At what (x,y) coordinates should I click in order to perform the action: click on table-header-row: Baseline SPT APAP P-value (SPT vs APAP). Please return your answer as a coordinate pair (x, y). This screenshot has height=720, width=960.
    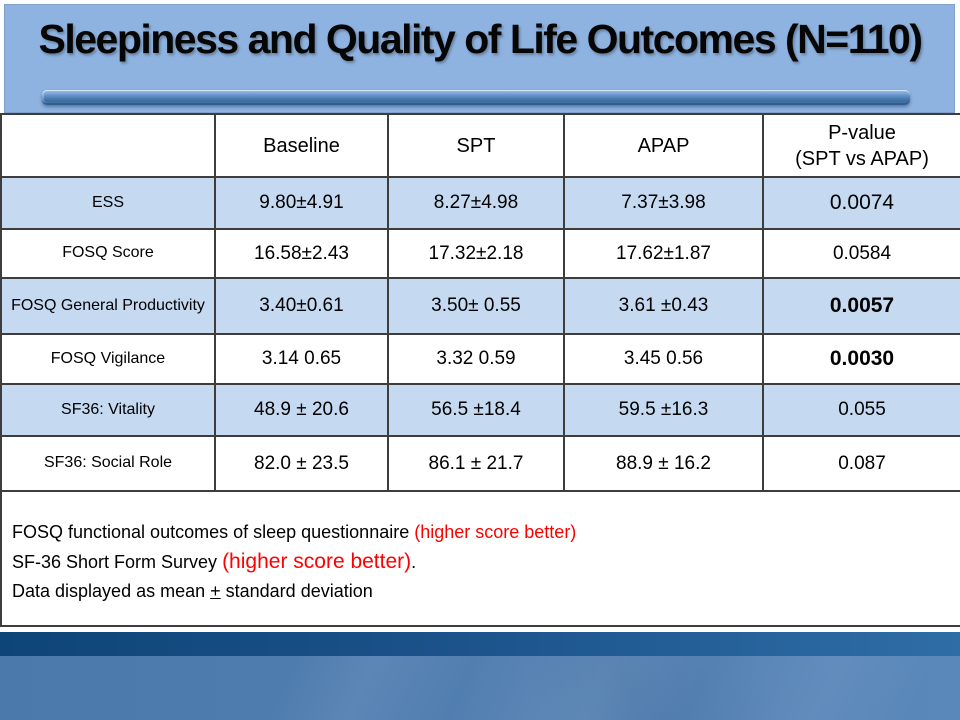
    Looking at the image, I should click on (480, 145).